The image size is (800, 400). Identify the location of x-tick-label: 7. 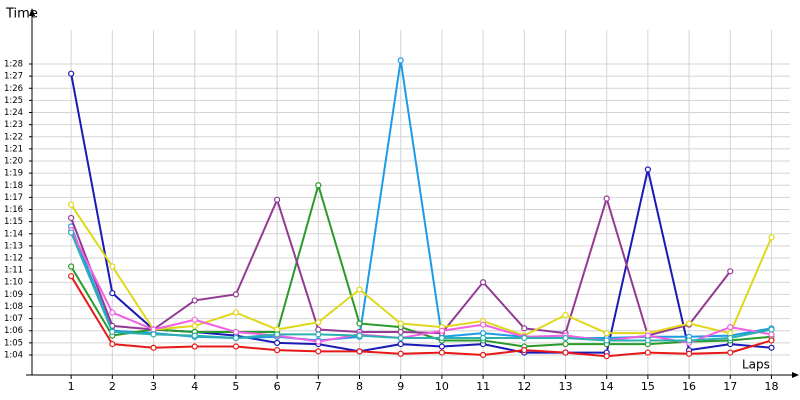
(318, 386).